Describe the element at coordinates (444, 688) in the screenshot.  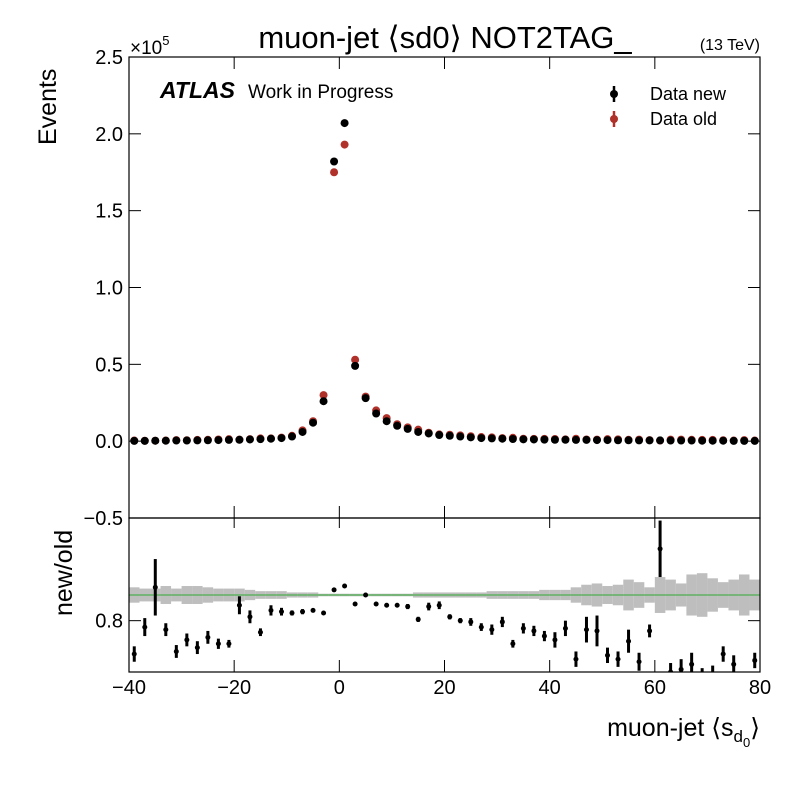
I see `x-tick-label: 20` at that location.